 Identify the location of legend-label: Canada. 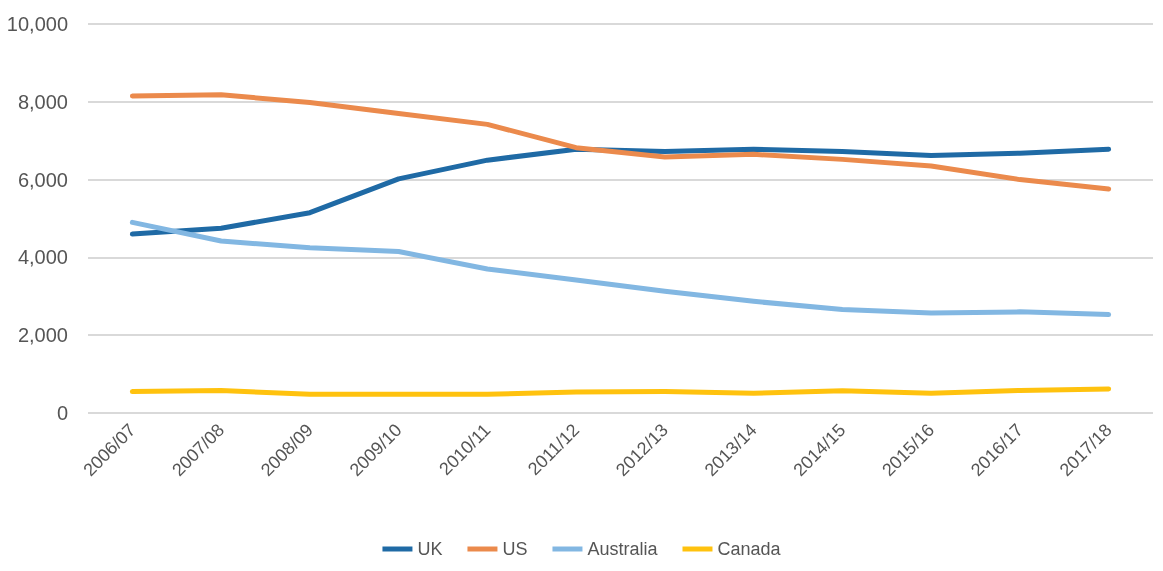
(749, 549).